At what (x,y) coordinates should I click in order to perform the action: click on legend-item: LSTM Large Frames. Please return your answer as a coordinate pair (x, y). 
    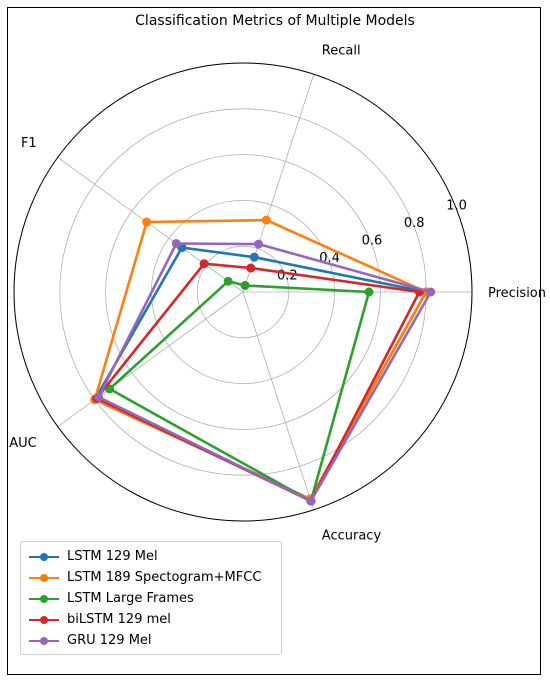
    Looking at the image, I should click on (155, 598).